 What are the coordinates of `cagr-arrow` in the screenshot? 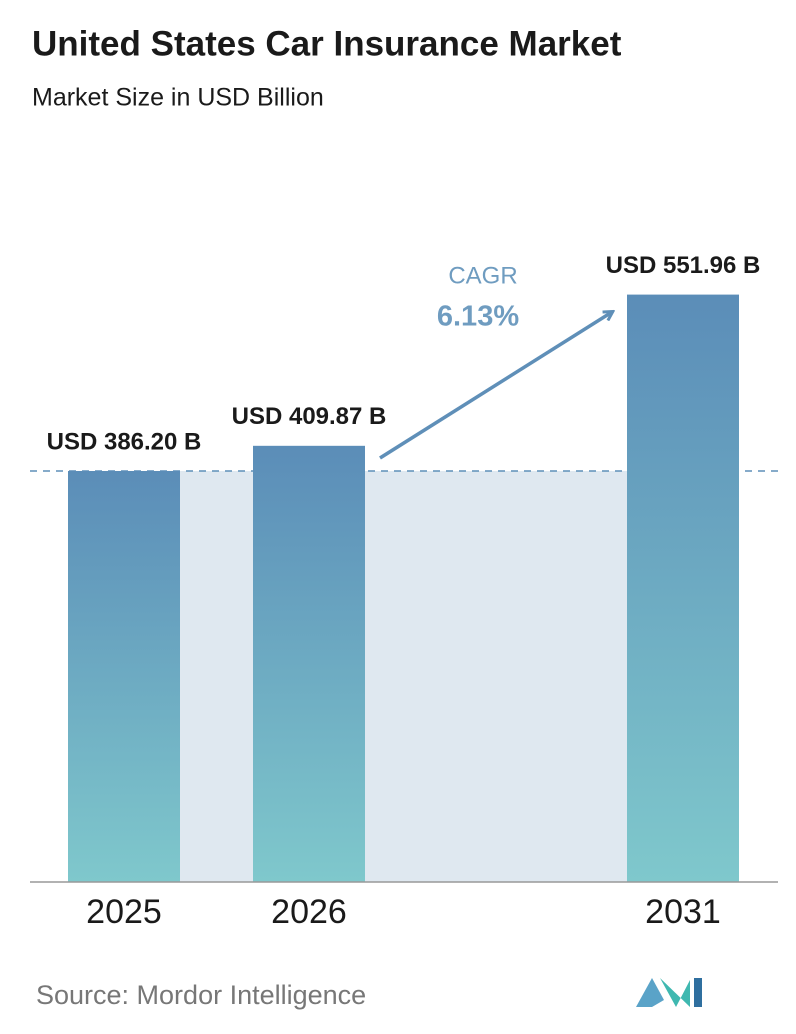 It's located at (495, 386).